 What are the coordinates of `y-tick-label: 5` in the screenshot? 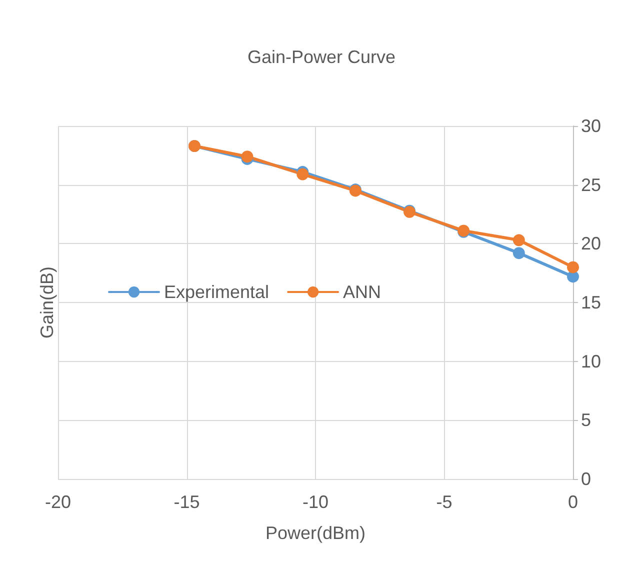 It's located at (586, 420).